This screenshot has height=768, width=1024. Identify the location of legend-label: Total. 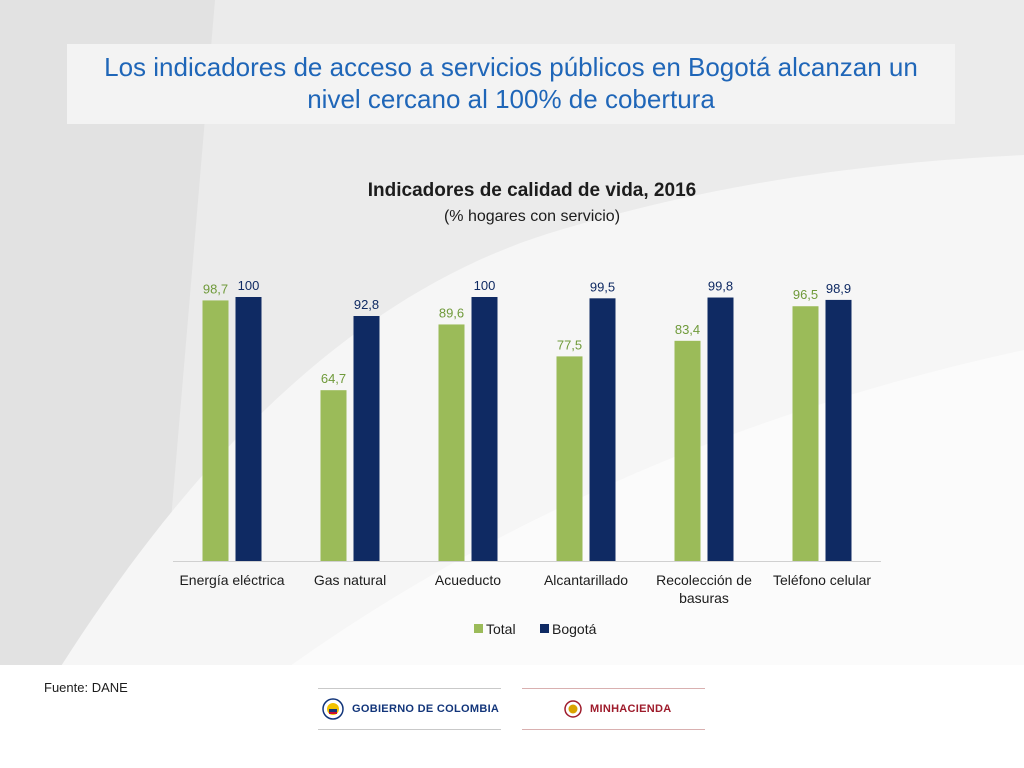
(501, 629).